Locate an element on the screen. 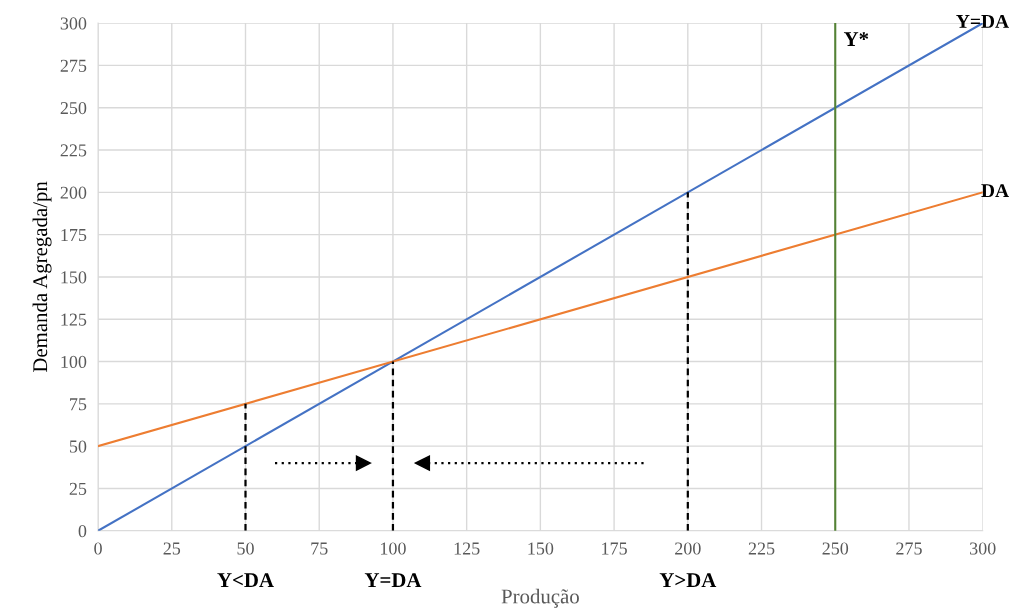 This screenshot has width=1011, height=608. x-tick-label: 225 is located at coordinates (761, 548).